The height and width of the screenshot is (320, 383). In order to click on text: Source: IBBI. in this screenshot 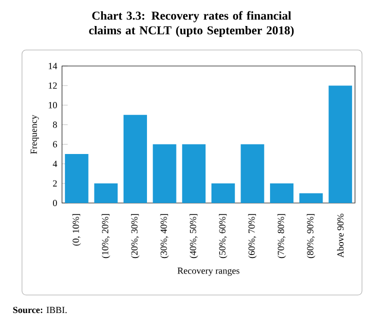, I will do `click(40, 310)`.